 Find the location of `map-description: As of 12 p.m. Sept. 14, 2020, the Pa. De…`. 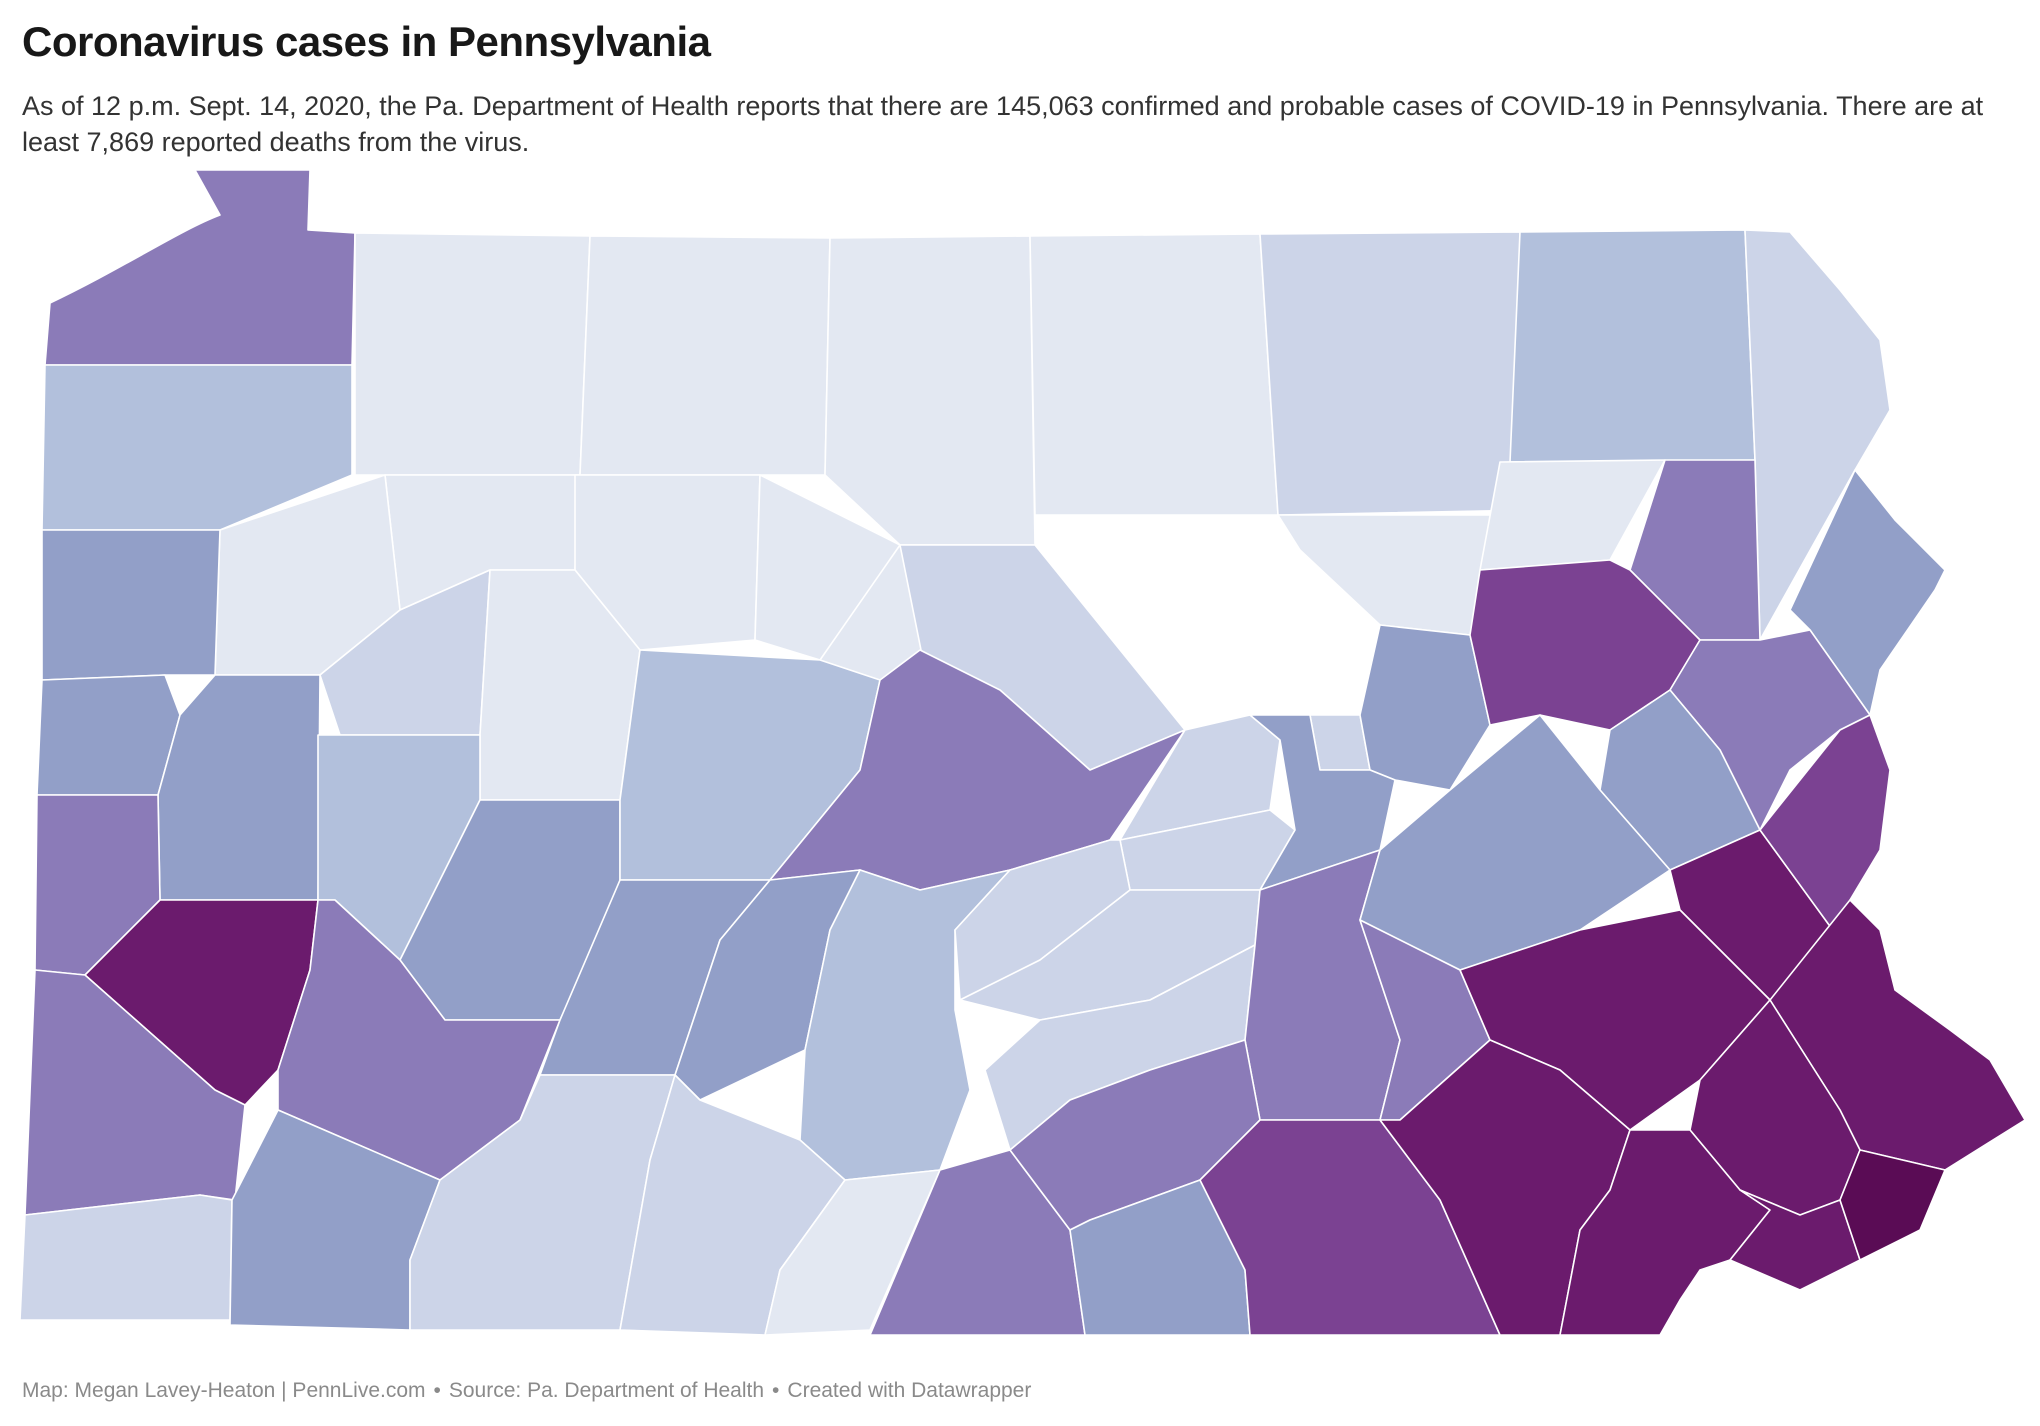

map-description: As of 12 p.m. Sept. 14, 2020, the Pa. De… is located at coordinates (1003, 124).